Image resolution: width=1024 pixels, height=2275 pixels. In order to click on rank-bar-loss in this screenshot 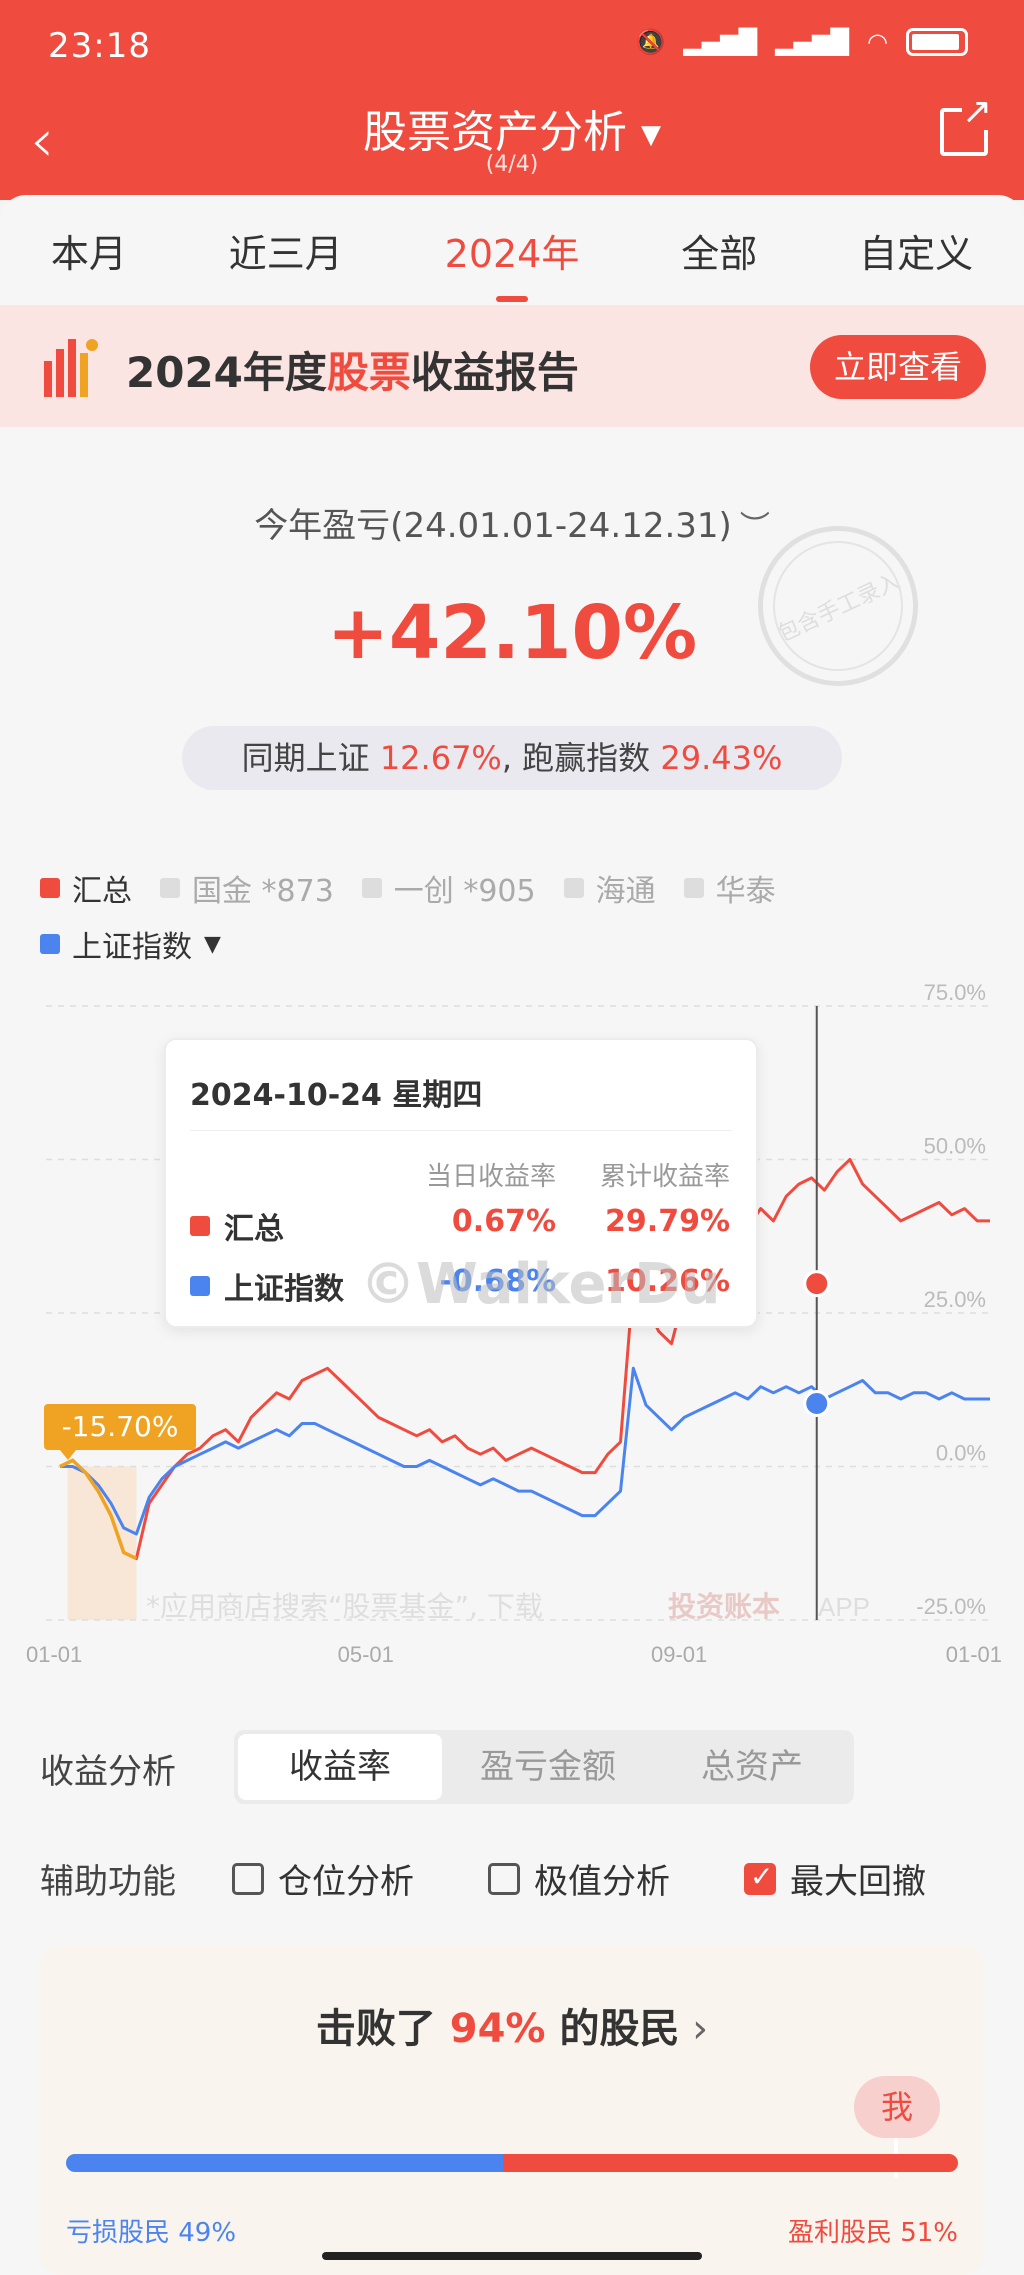, I will do `click(285, 2163)`.